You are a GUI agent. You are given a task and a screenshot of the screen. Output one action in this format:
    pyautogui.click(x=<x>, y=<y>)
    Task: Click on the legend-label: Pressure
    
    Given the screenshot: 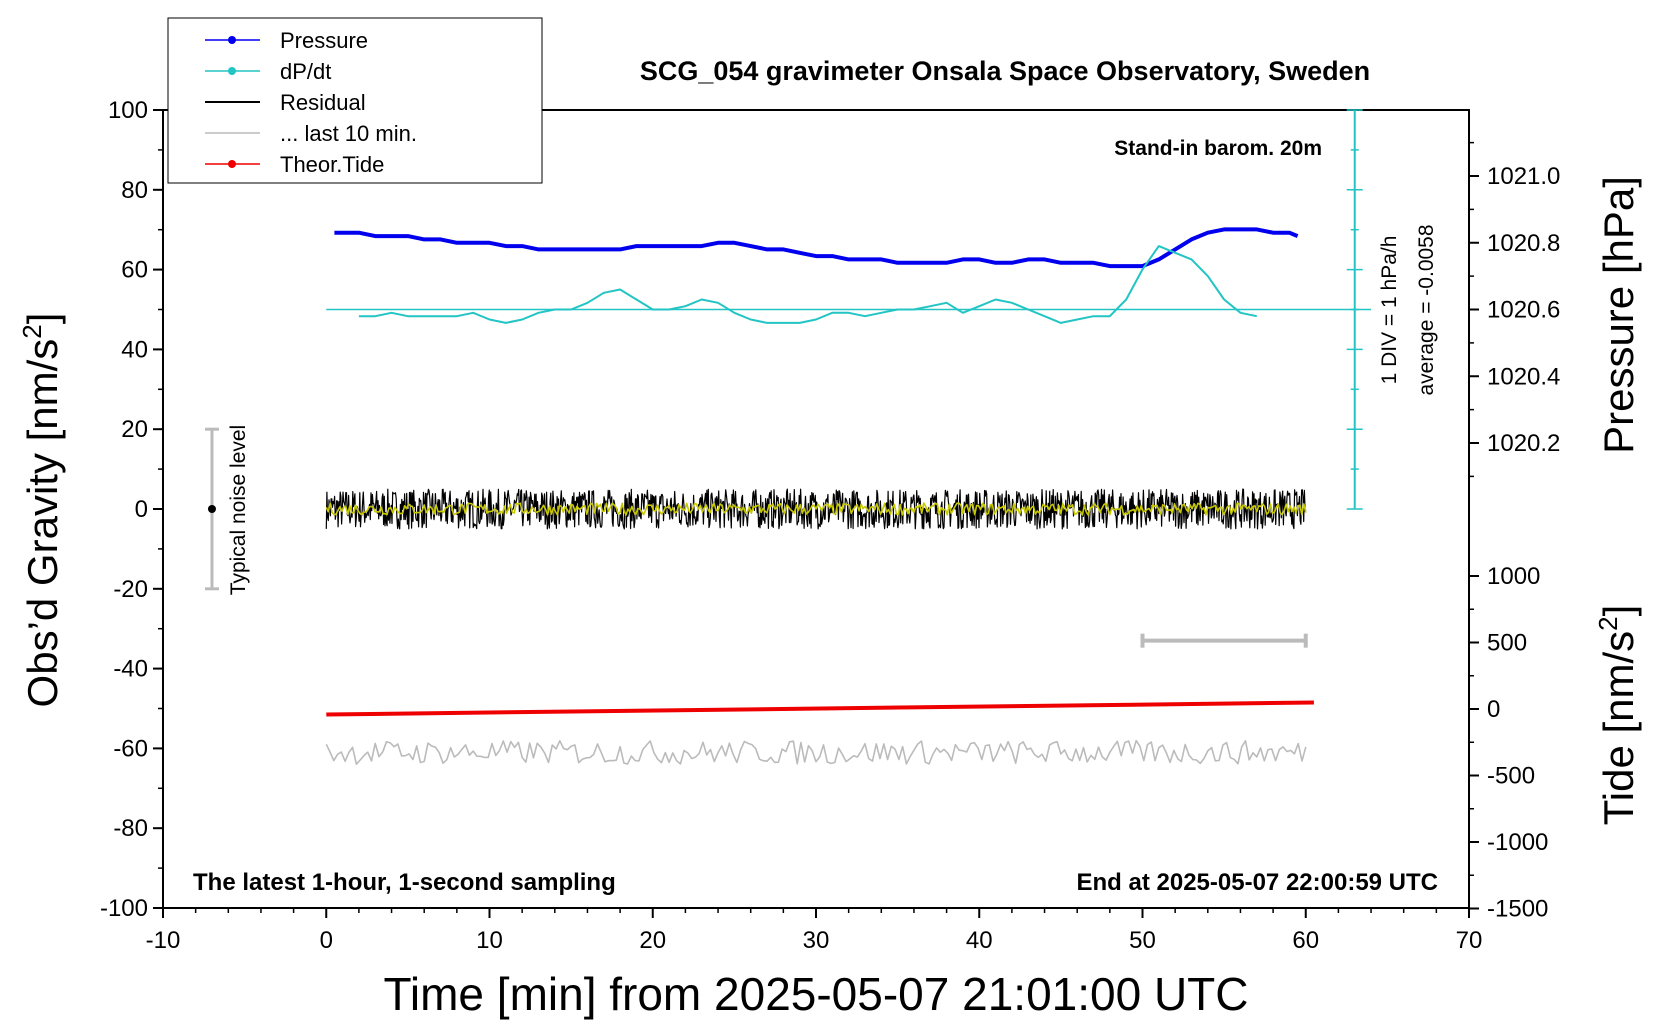 What is the action you would take?
    pyautogui.click(x=324, y=40)
    